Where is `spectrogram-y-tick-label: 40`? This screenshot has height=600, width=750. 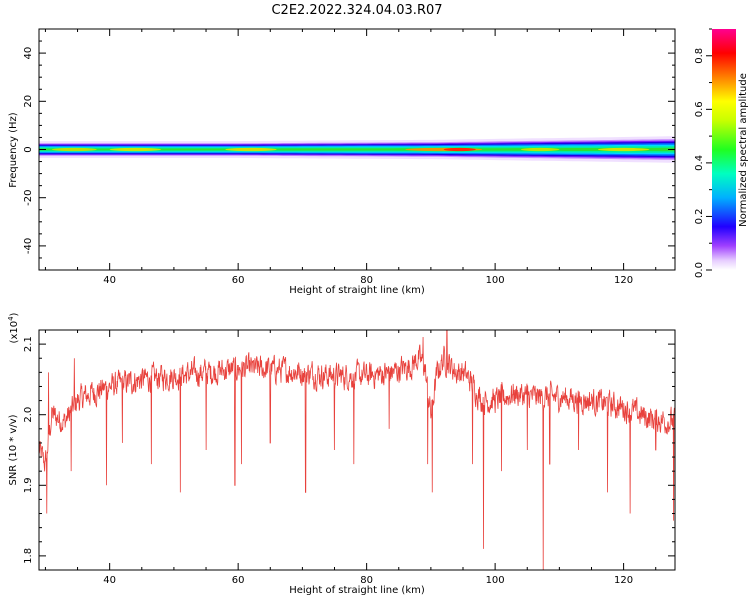 spectrogram-y-tick-label: 40 is located at coordinates (28, 53).